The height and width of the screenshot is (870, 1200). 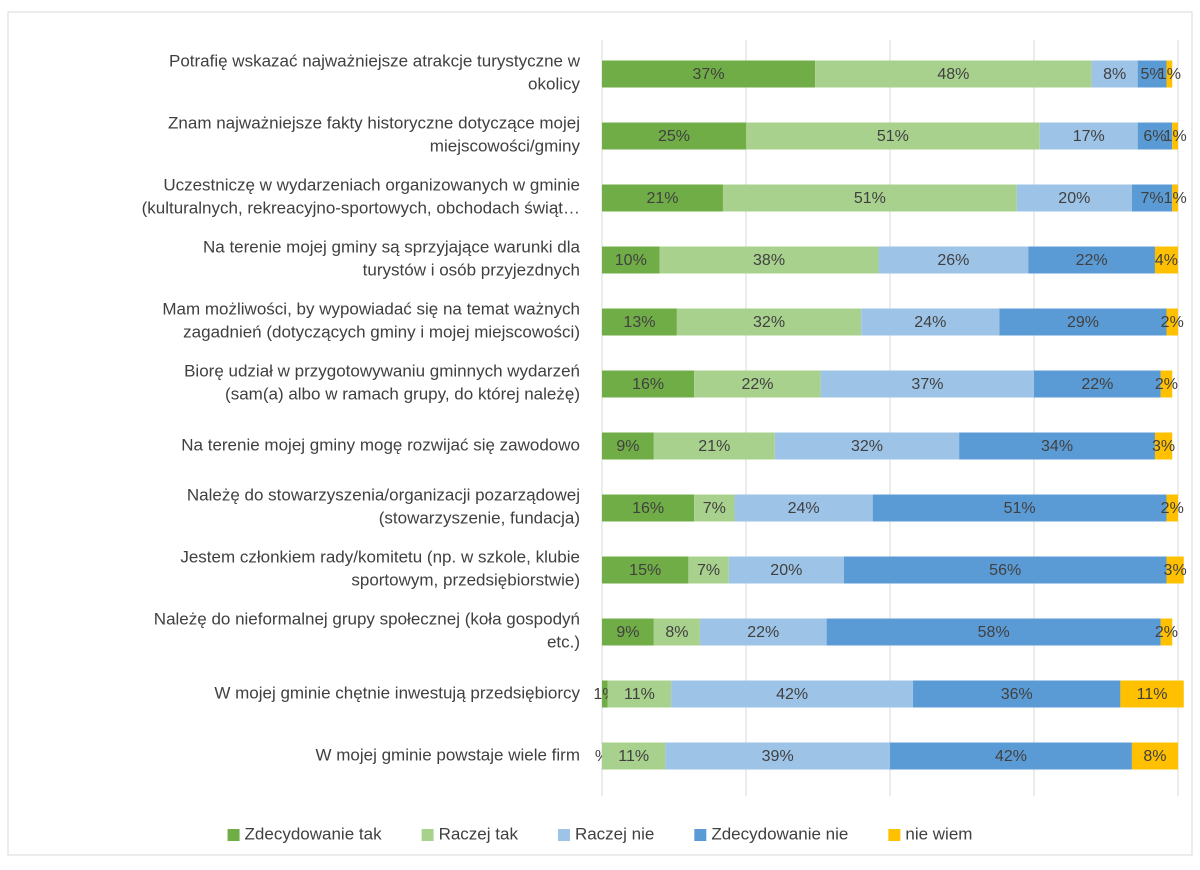 I want to click on data-label: 25%, so click(x=674, y=136).